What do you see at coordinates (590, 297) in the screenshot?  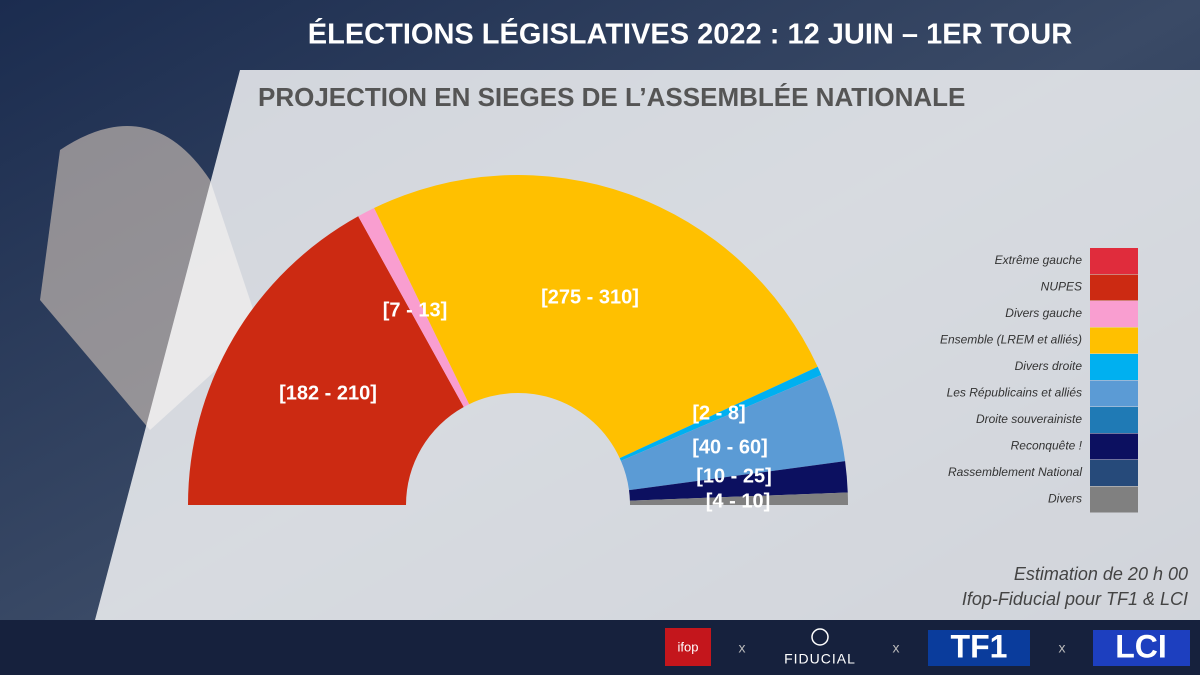 I see `seat-label: [275 - 310]` at bounding box center [590, 297].